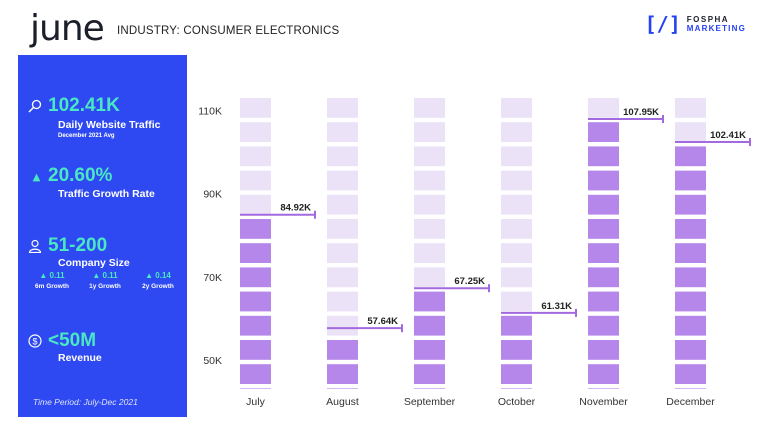  I want to click on triangle-up-icon, so click(36, 177).